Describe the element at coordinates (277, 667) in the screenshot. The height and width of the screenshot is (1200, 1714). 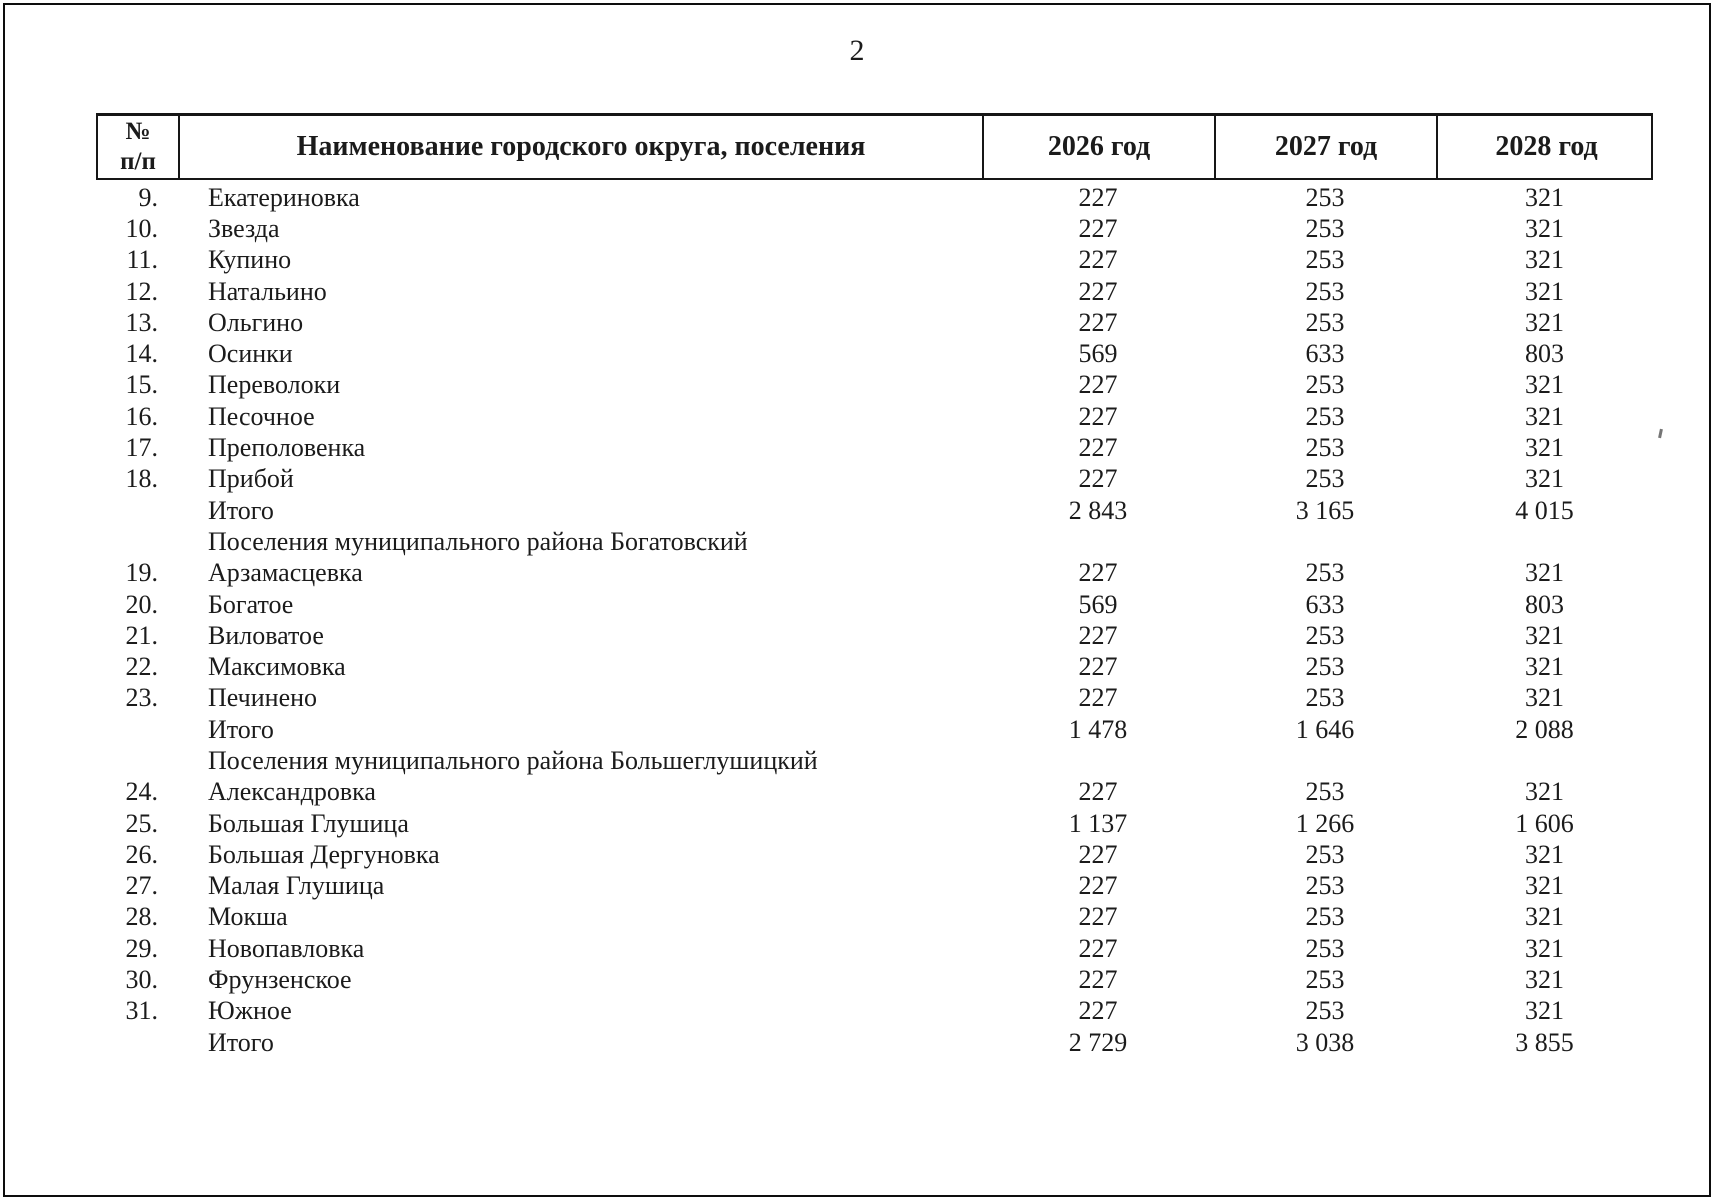
I see `settlement-name-cell: Максимовка` at that location.